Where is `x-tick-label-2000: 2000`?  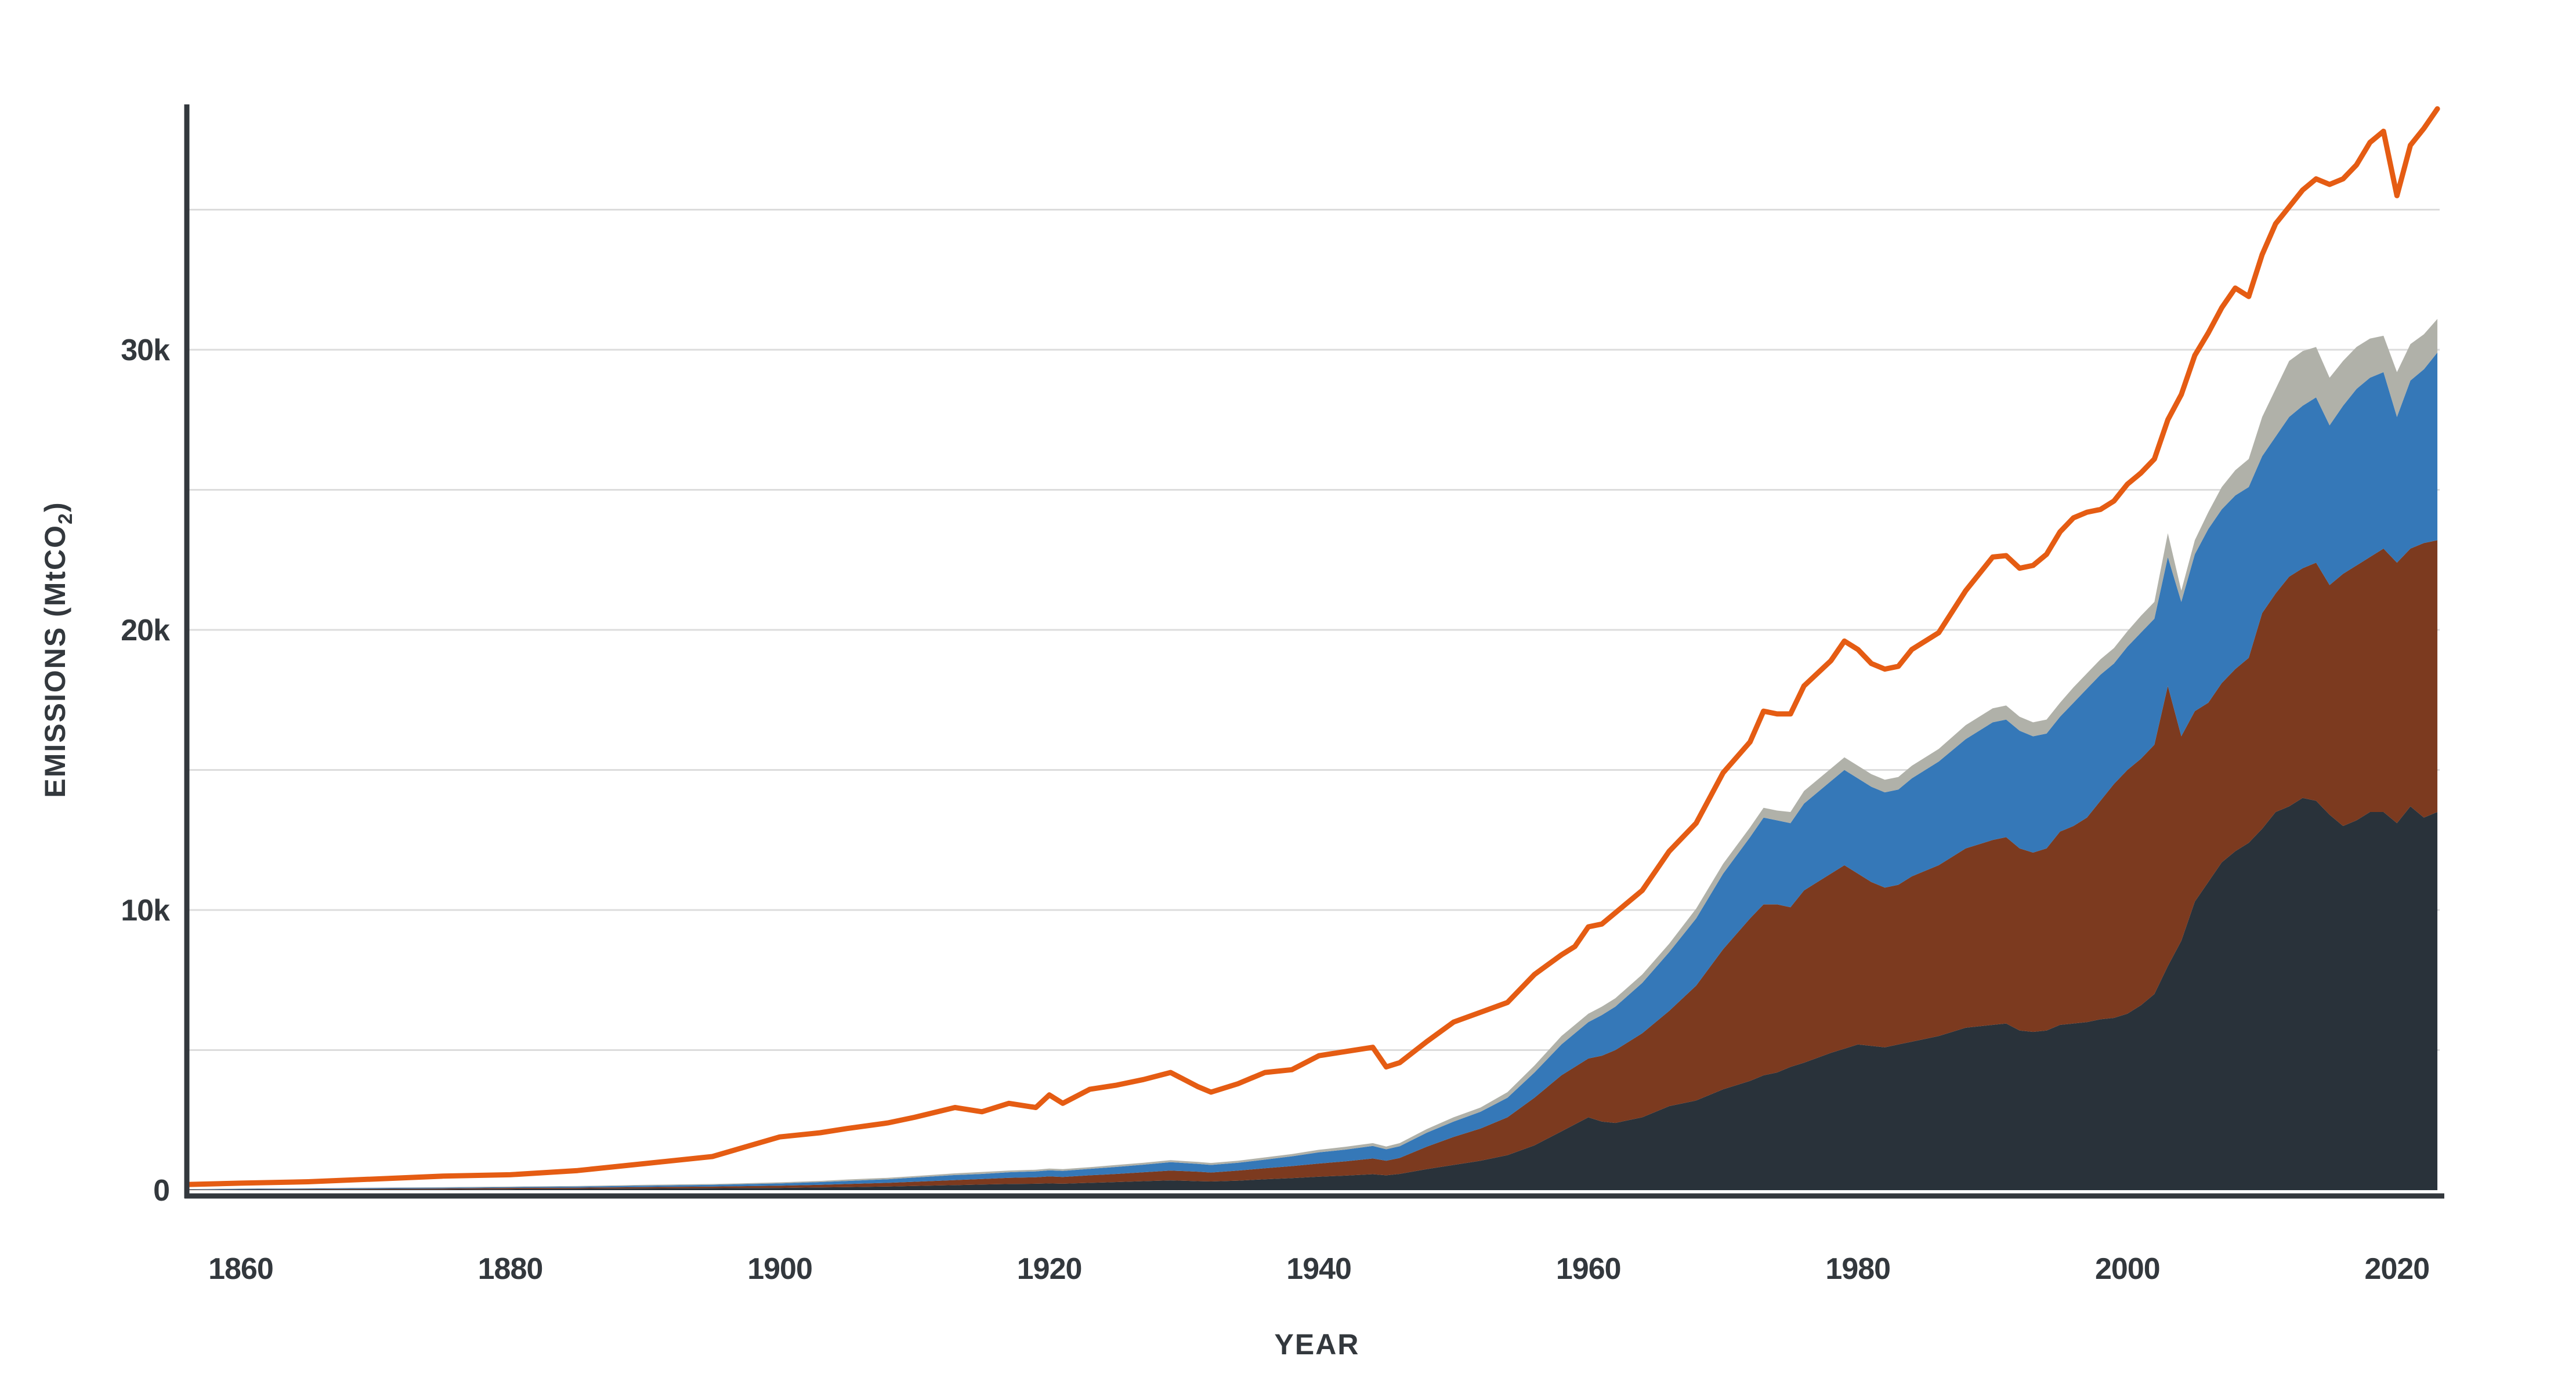 x-tick-label-2000: 2000 is located at coordinates (2127, 1269).